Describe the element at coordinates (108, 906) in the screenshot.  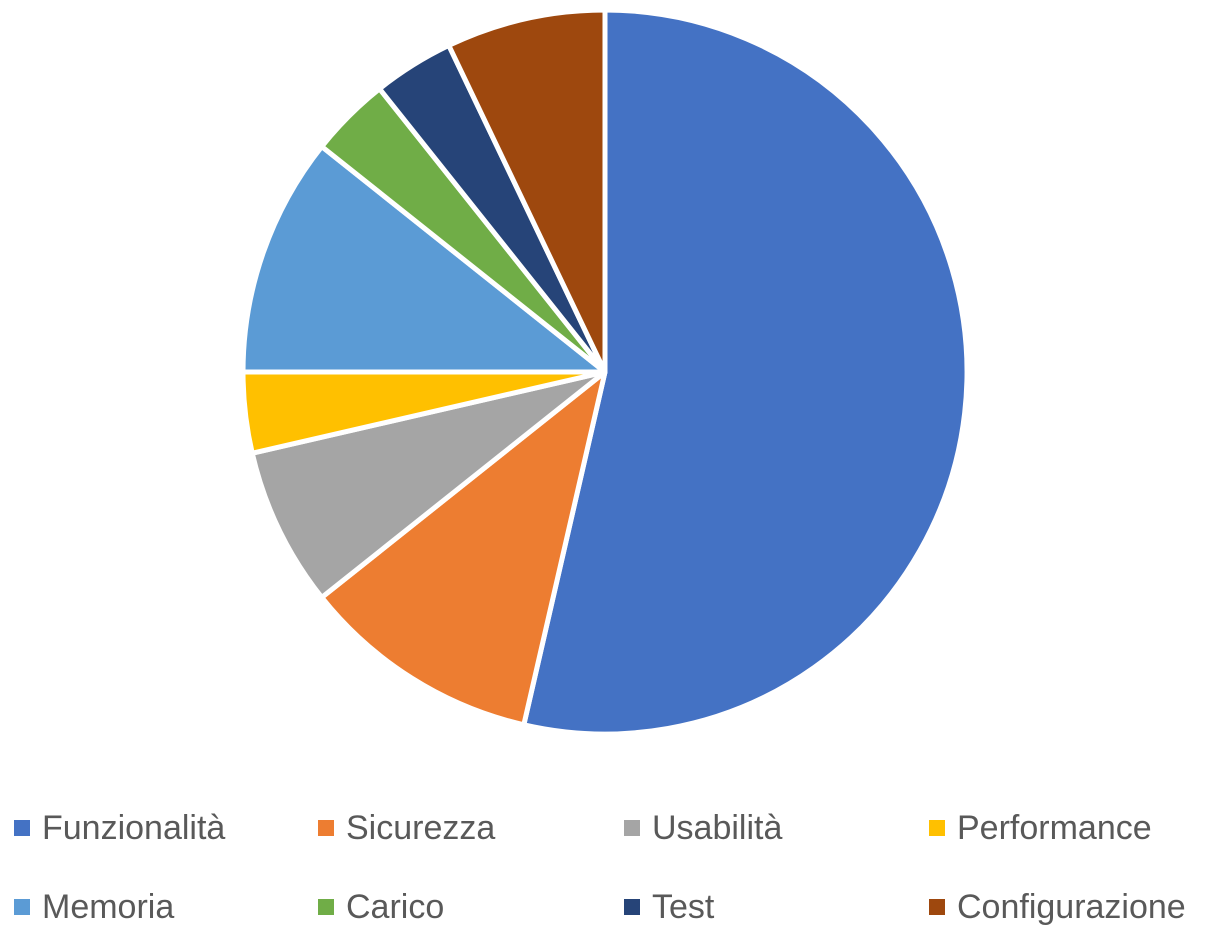
I see `legend-label: Memoria` at that location.